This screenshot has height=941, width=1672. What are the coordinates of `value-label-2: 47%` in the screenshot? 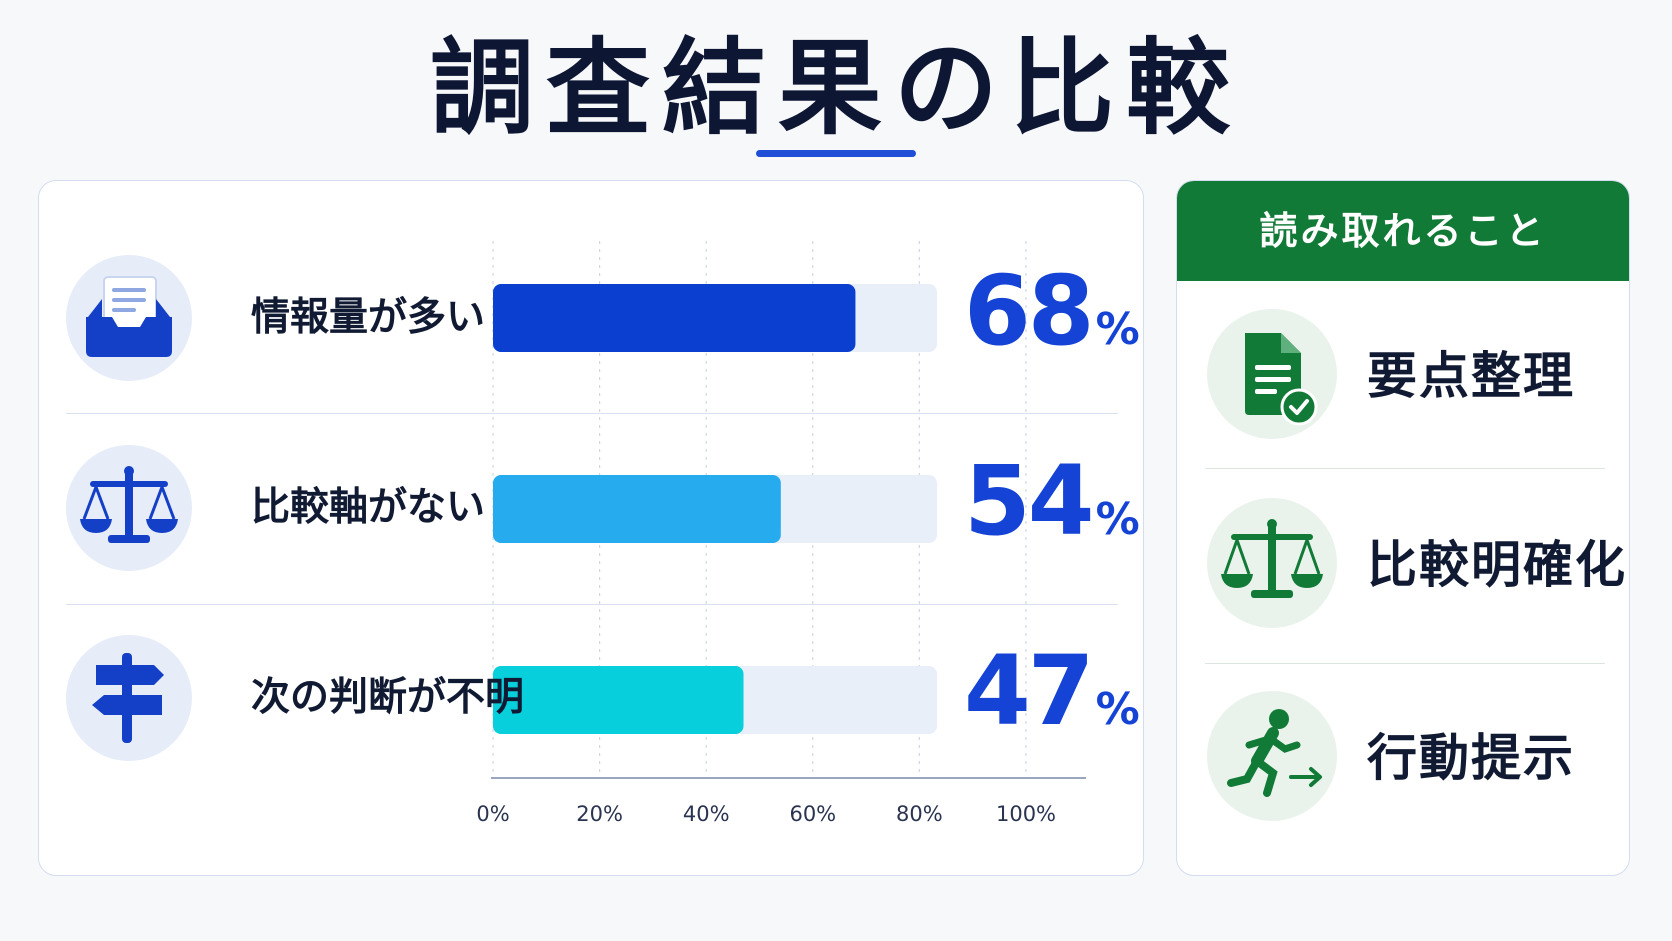 It's located at (1059, 691).